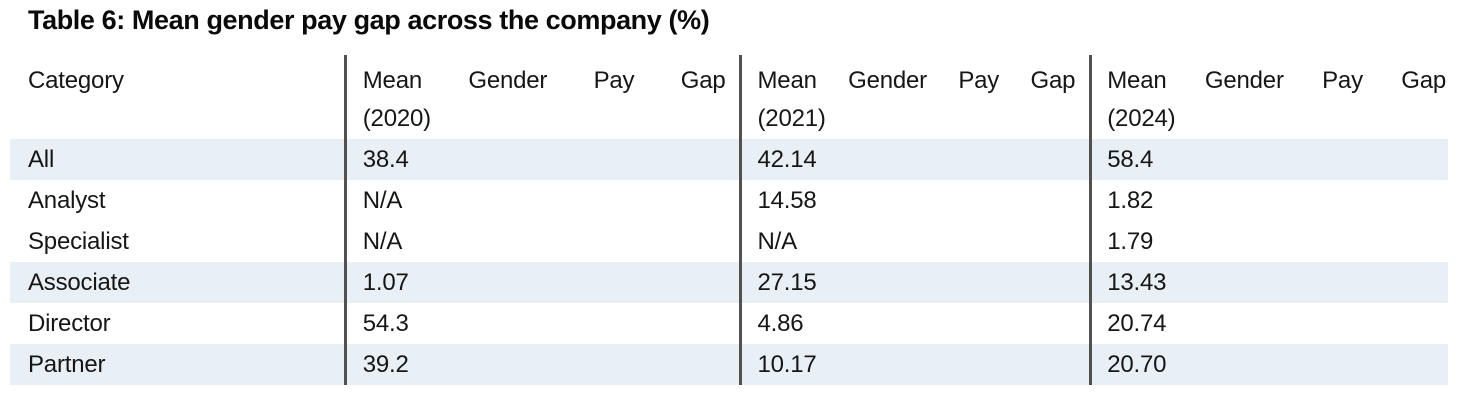  What do you see at coordinates (787, 282) in the screenshot?
I see `cell-value-2021: 27.15` at bounding box center [787, 282].